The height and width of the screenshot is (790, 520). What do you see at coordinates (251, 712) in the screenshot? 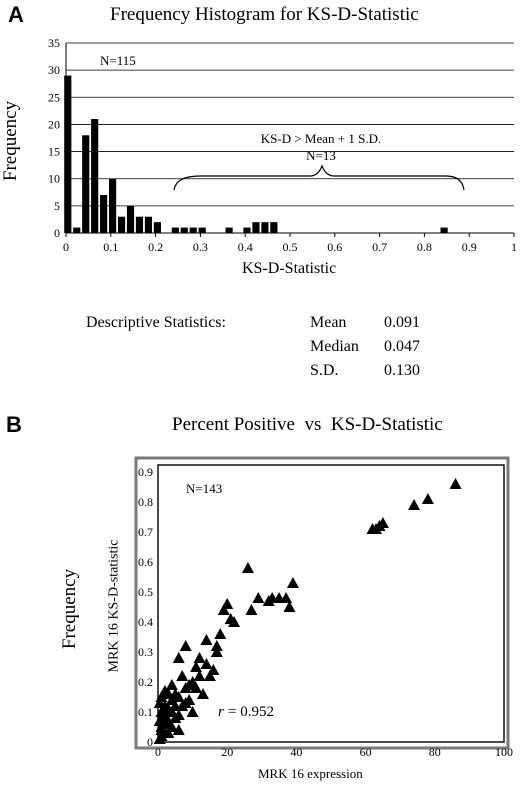
I see `r-value-label: = 0.952` at bounding box center [251, 712].